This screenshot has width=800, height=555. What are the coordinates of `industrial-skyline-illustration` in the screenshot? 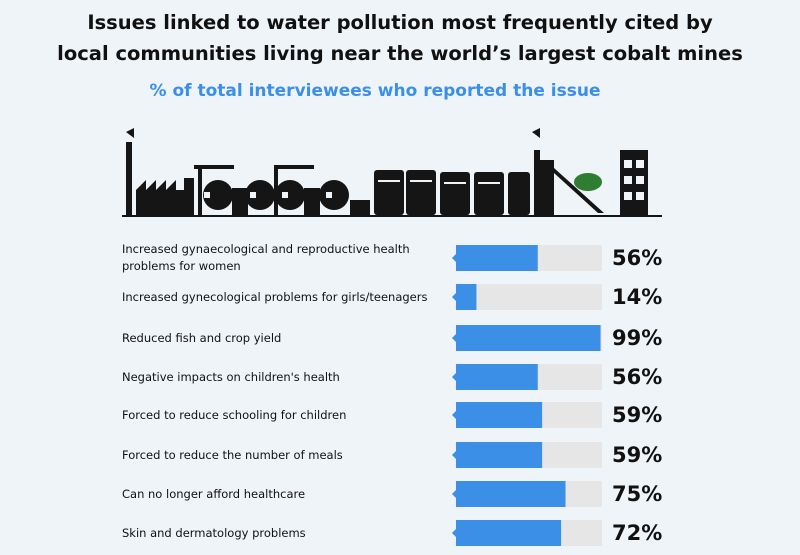 It's located at (392, 172).